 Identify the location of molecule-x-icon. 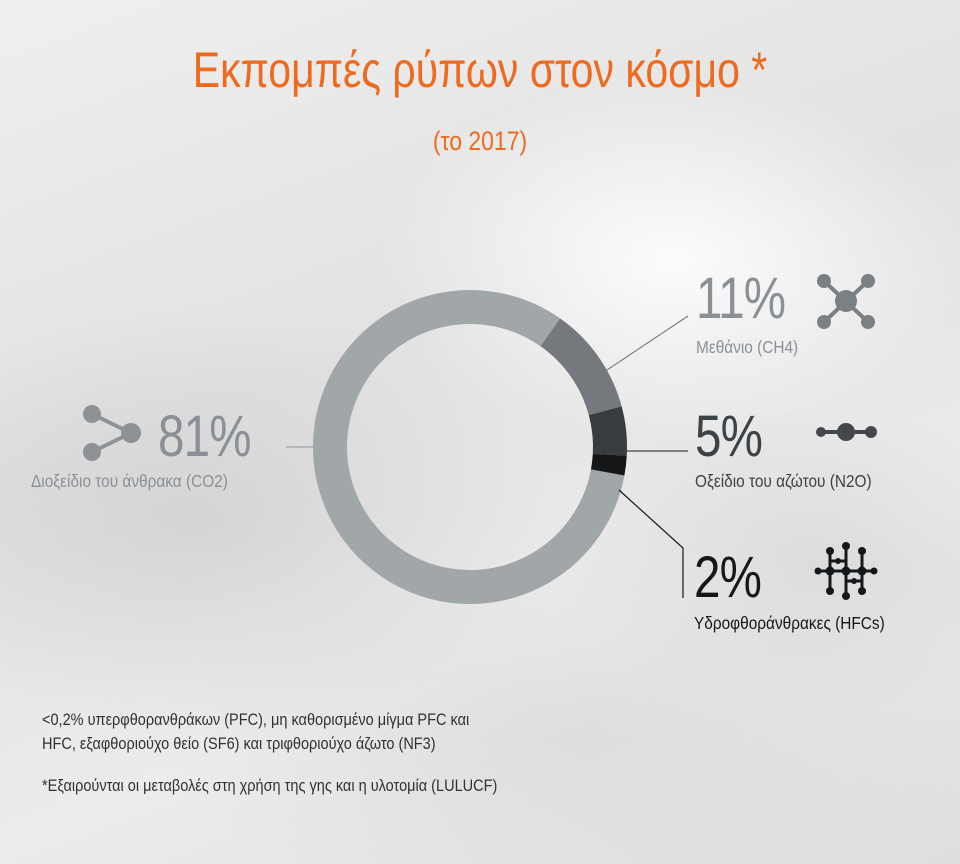
(846, 301).